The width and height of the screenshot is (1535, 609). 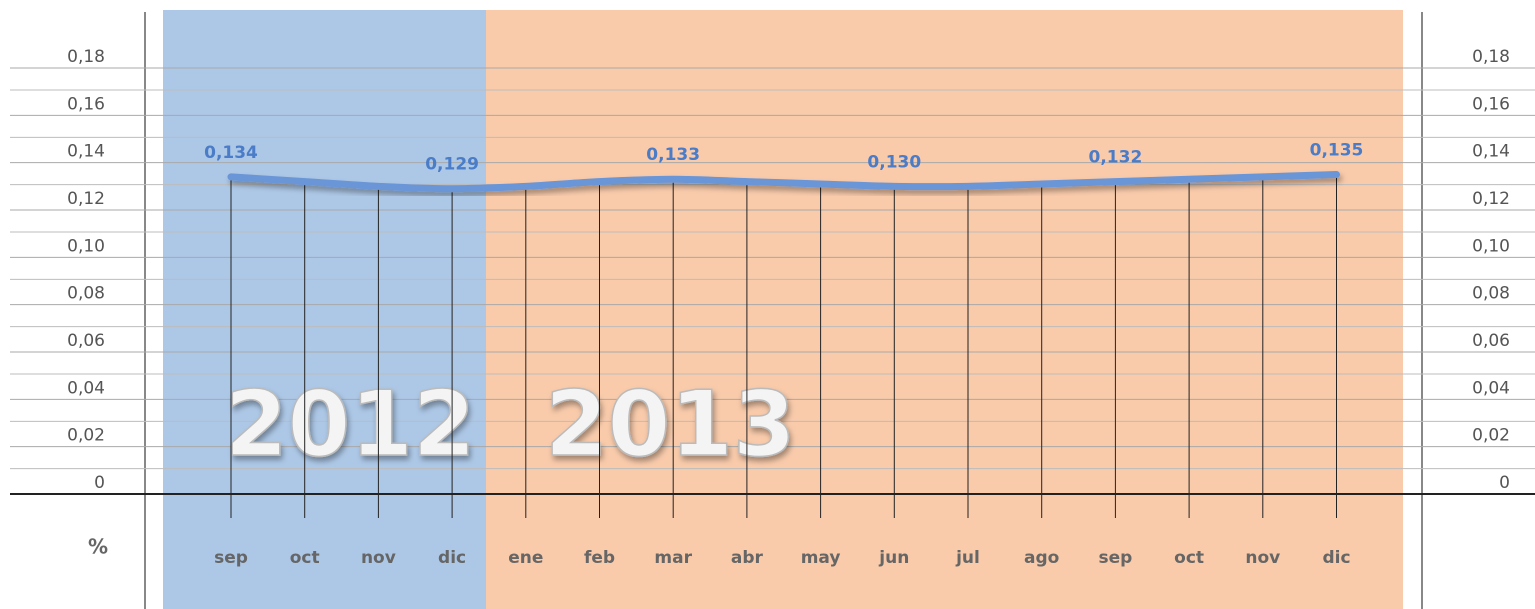 What do you see at coordinates (1041, 558) in the screenshot?
I see `x-tick-label: ago` at bounding box center [1041, 558].